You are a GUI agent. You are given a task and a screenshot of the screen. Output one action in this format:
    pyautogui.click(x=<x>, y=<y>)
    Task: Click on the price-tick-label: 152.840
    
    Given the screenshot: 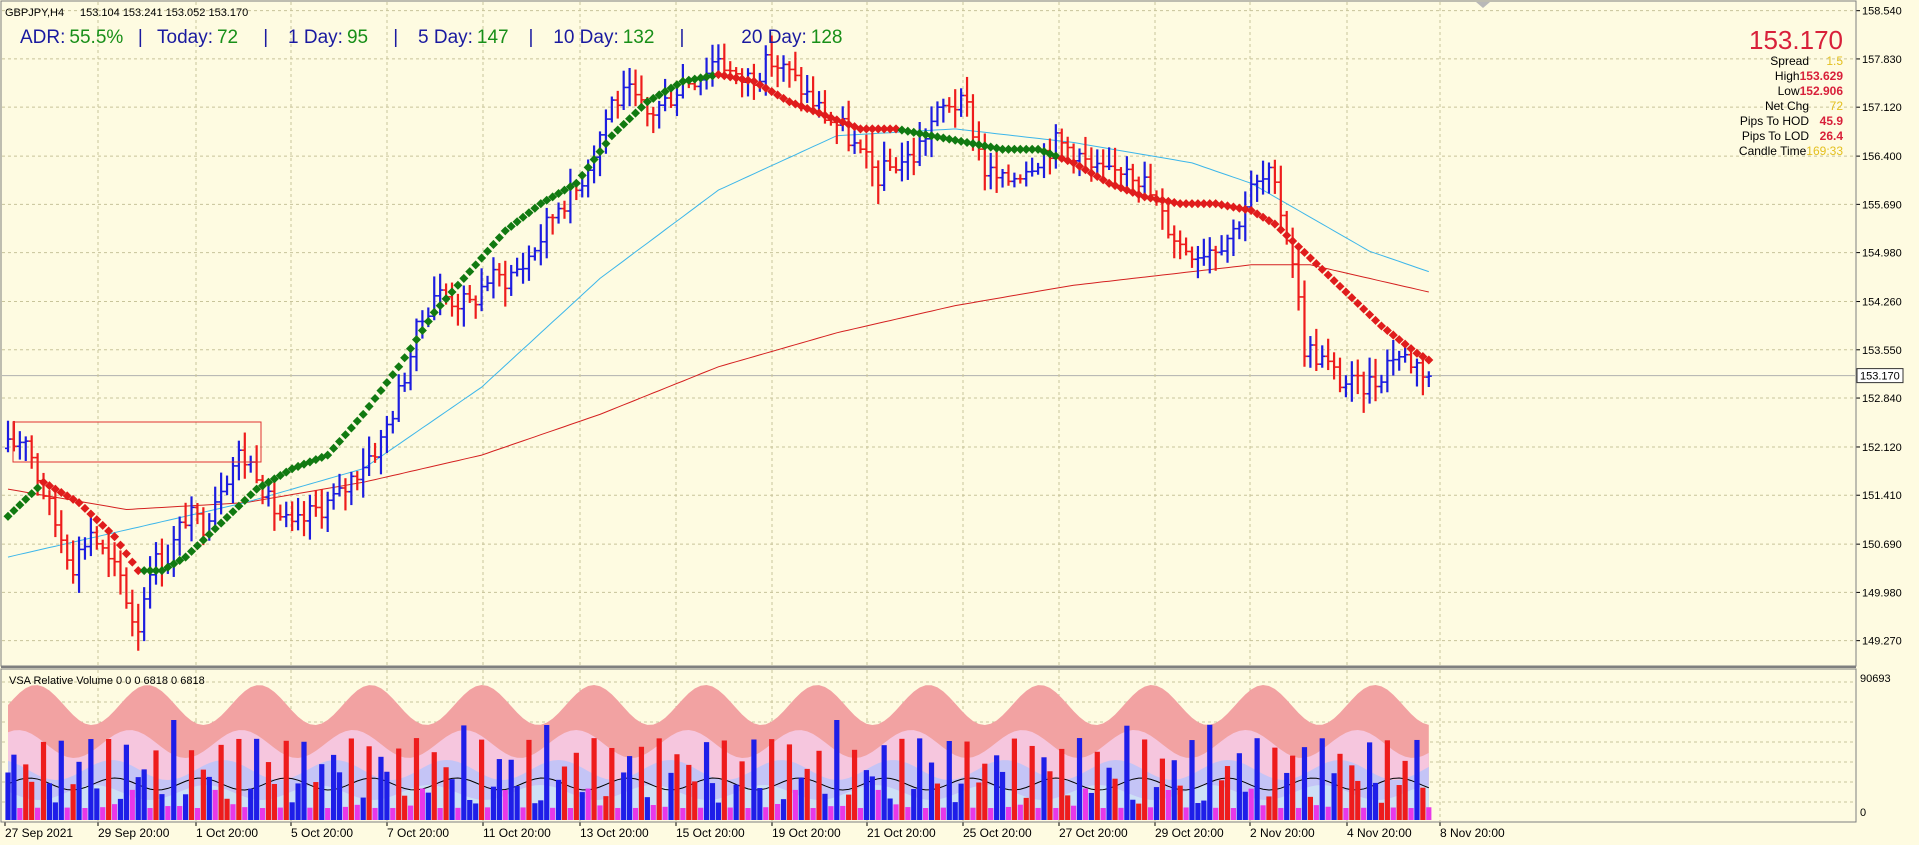 What is the action you would take?
    pyautogui.click(x=1882, y=399)
    